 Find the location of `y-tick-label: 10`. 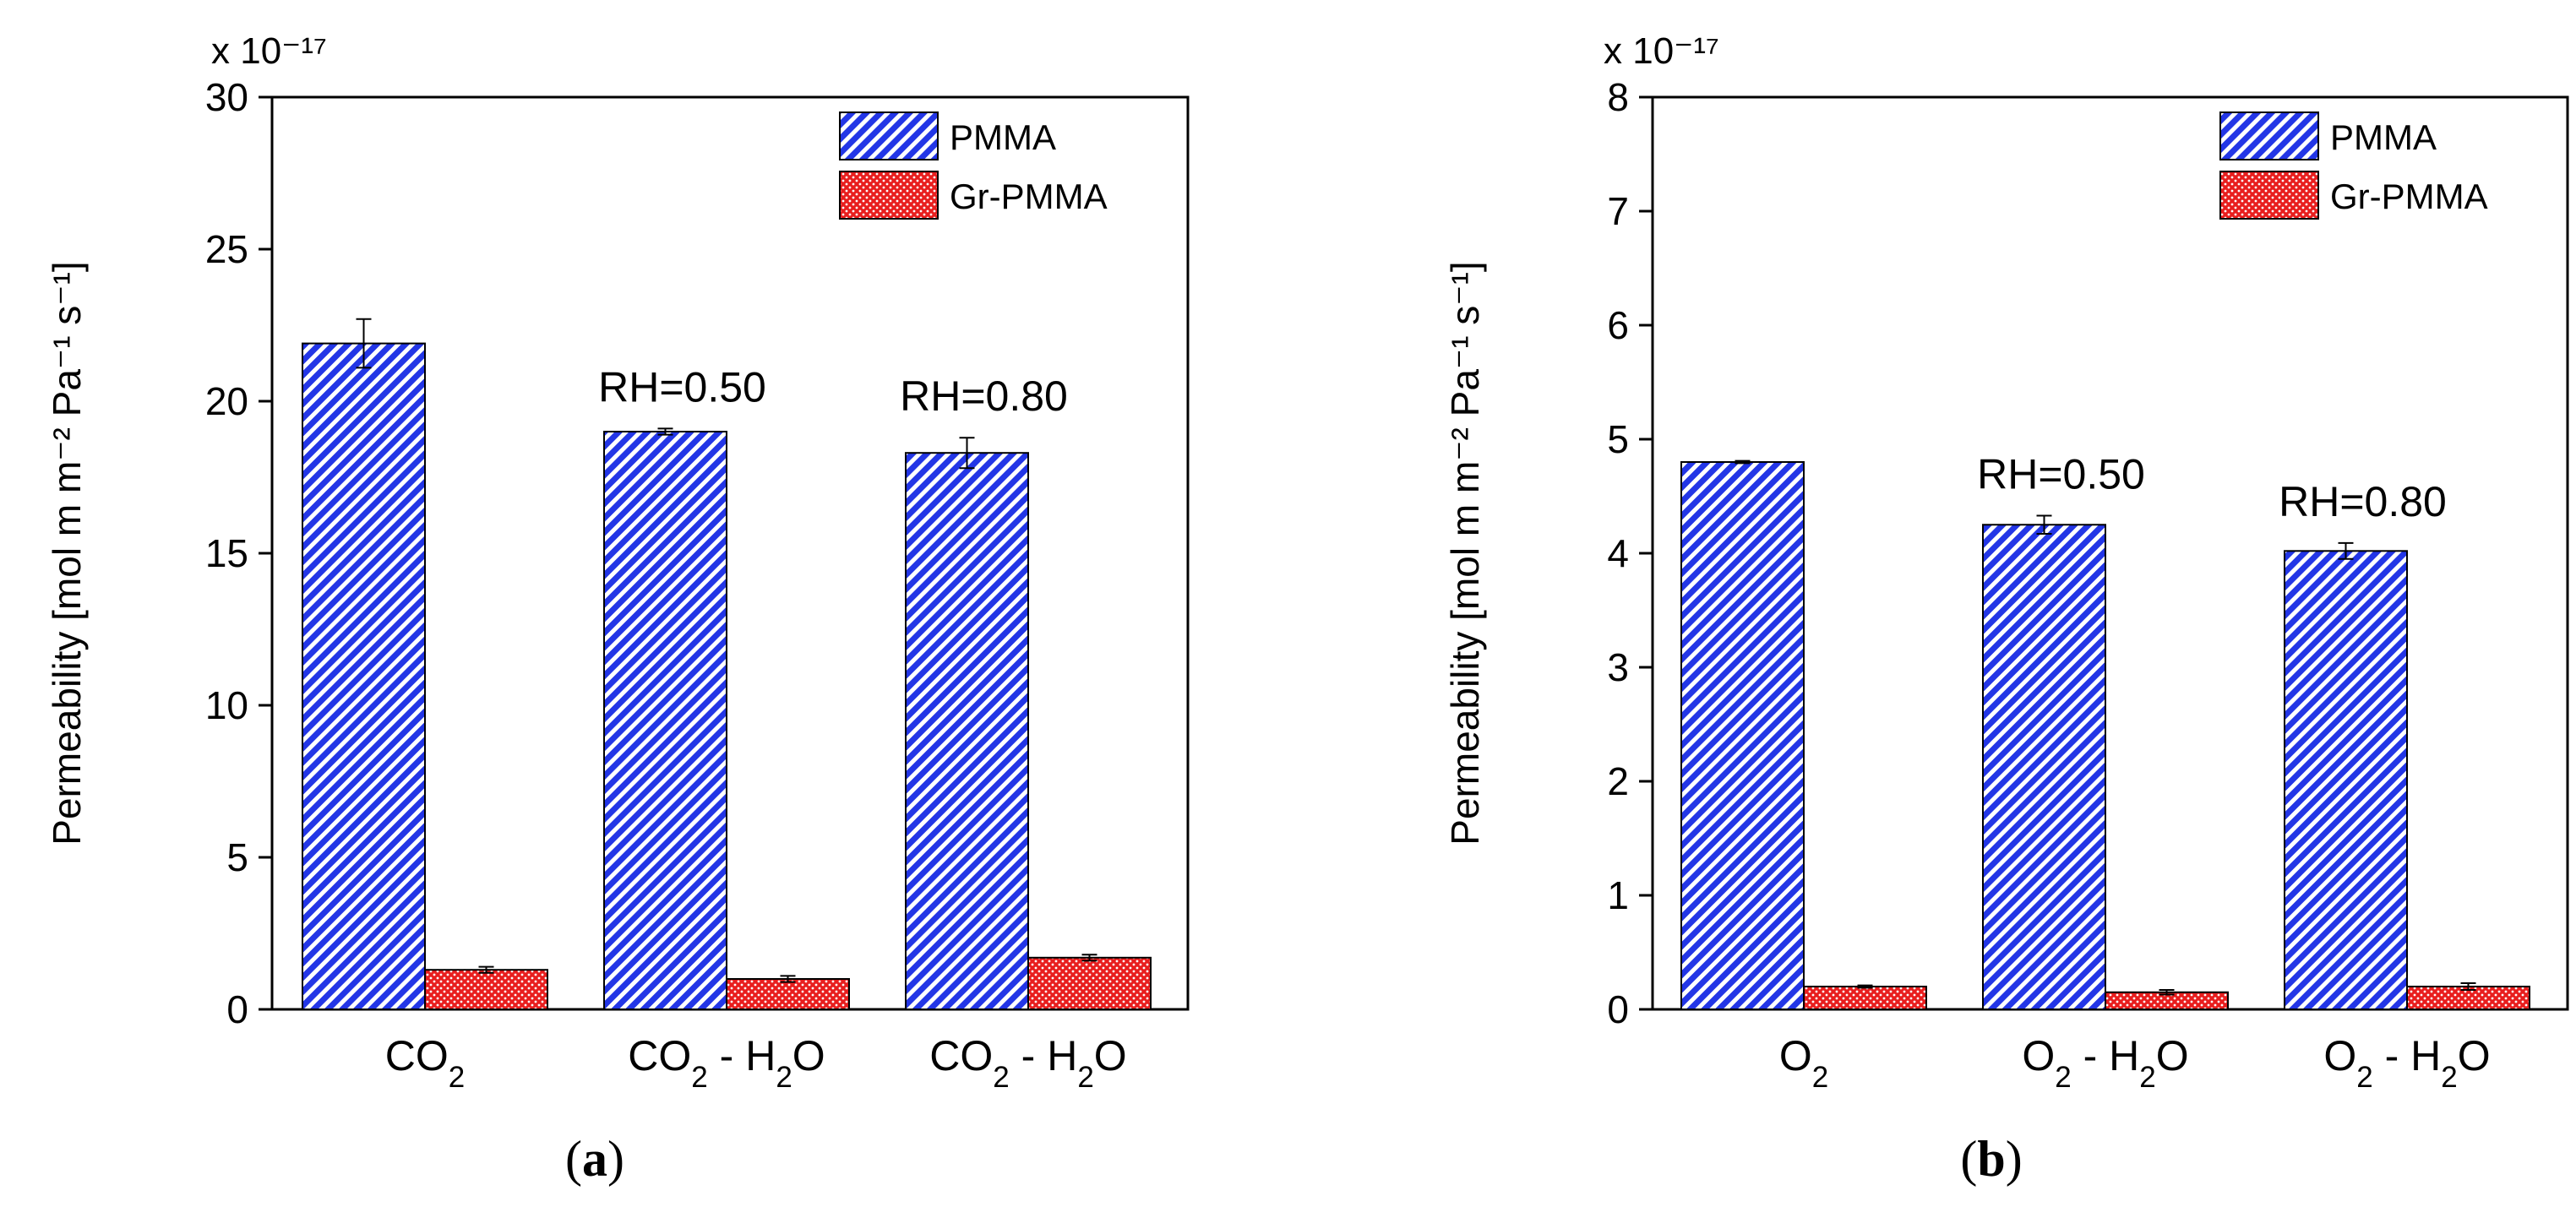

y-tick-label: 10 is located at coordinates (227, 705).